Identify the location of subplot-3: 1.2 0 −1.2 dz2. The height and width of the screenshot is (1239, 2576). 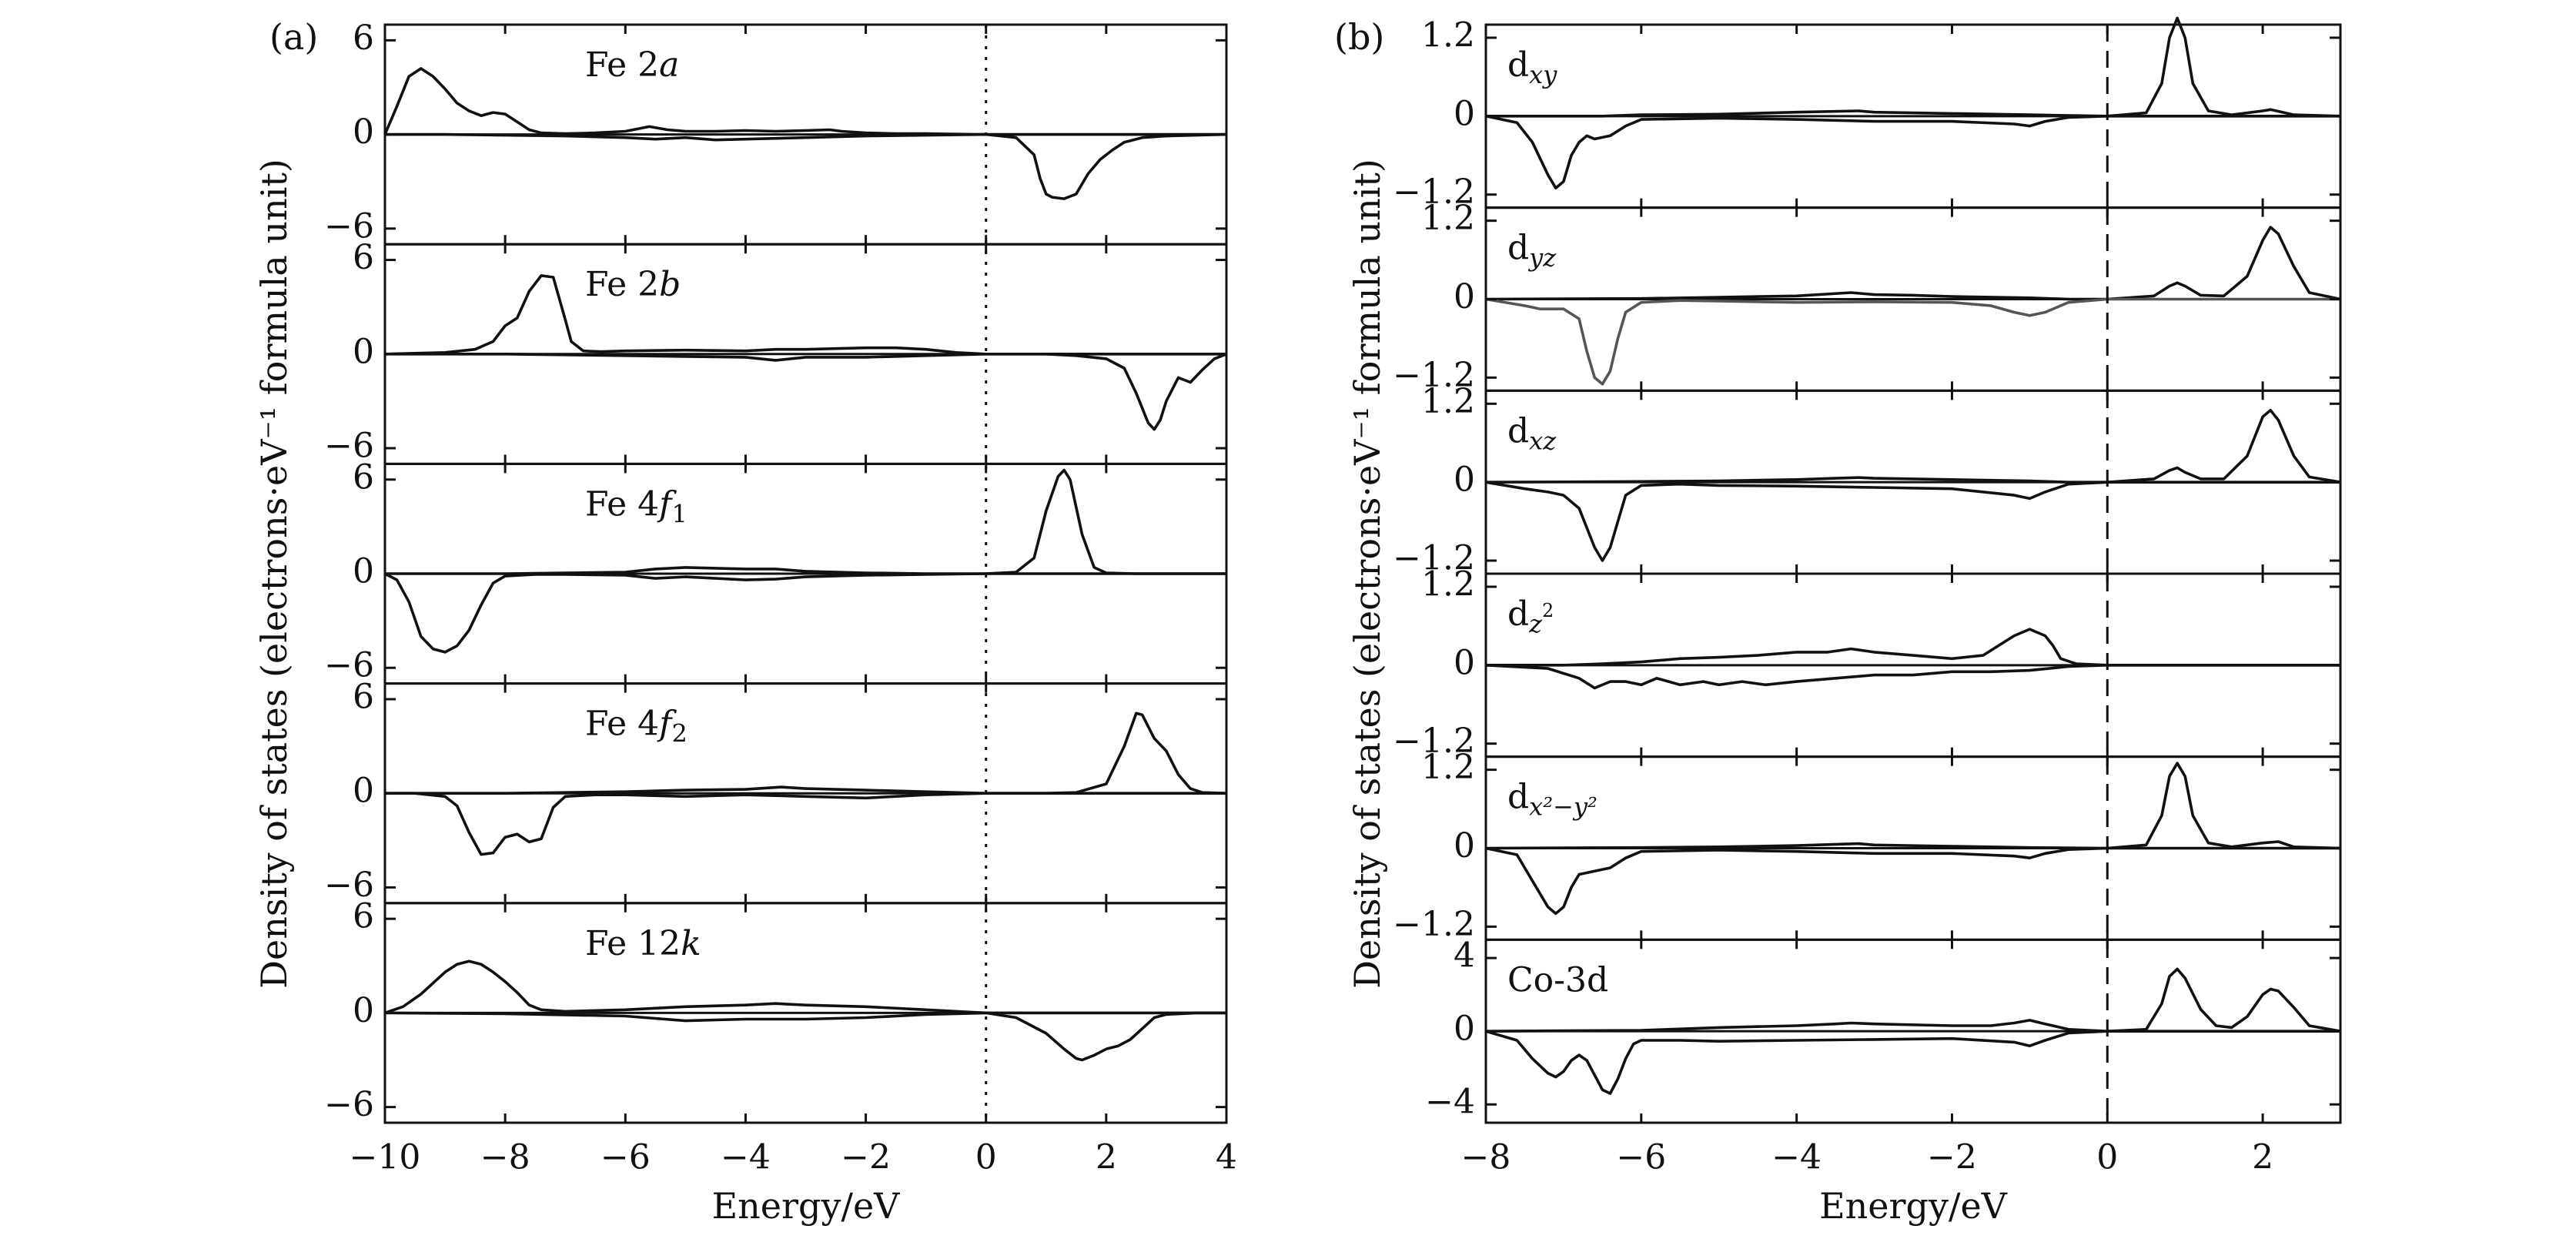
(1868, 662).